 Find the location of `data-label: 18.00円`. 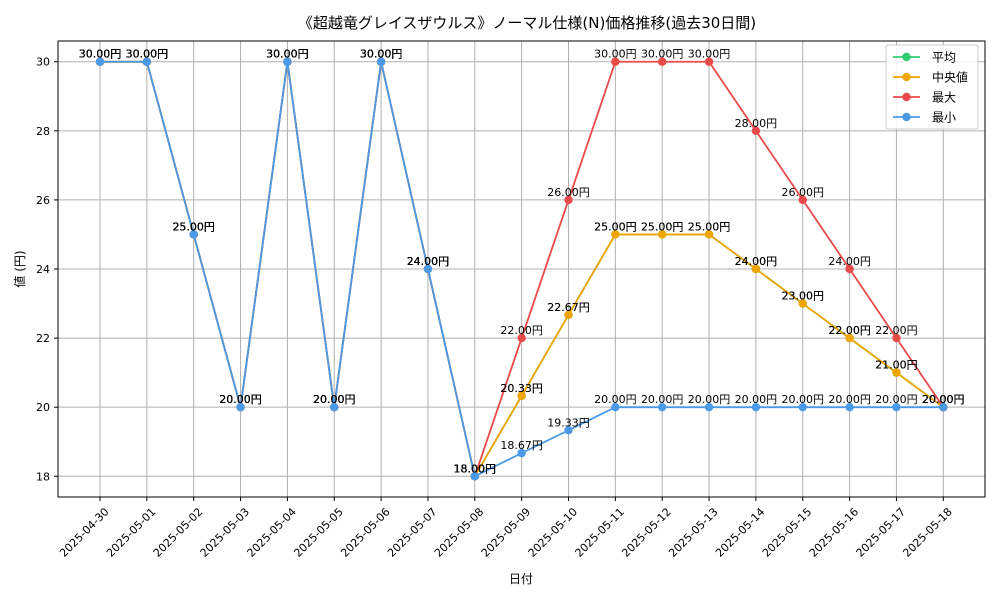

data-label: 18.00円 is located at coordinates (475, 468).